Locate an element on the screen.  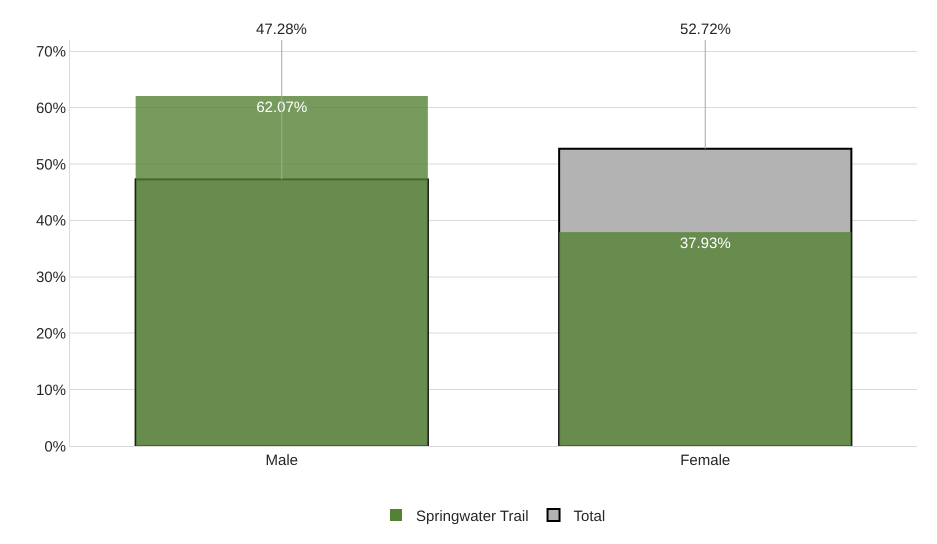
y-tick-label: 70% is located at coordinates (51, 52).